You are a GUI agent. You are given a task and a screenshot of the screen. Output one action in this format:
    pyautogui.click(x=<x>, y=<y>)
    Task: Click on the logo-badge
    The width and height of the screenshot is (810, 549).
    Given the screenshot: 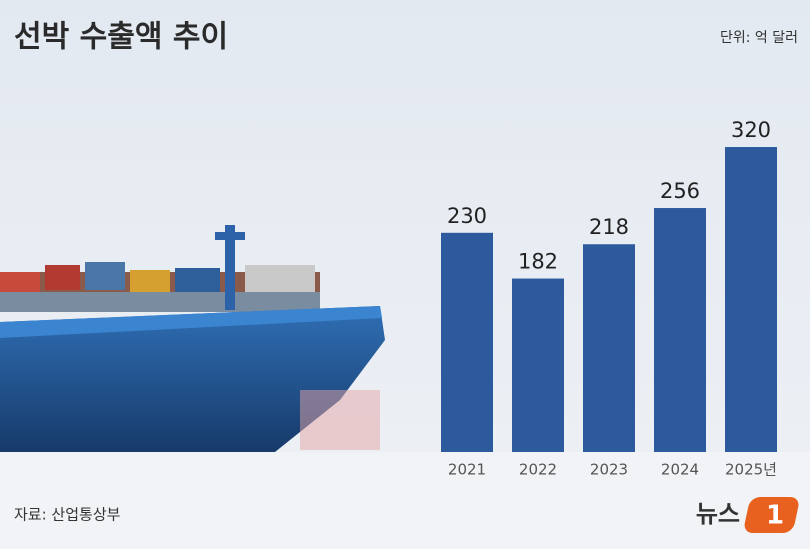 What is the action you would take?
    pyautogui.click(x=771, y=515)
    